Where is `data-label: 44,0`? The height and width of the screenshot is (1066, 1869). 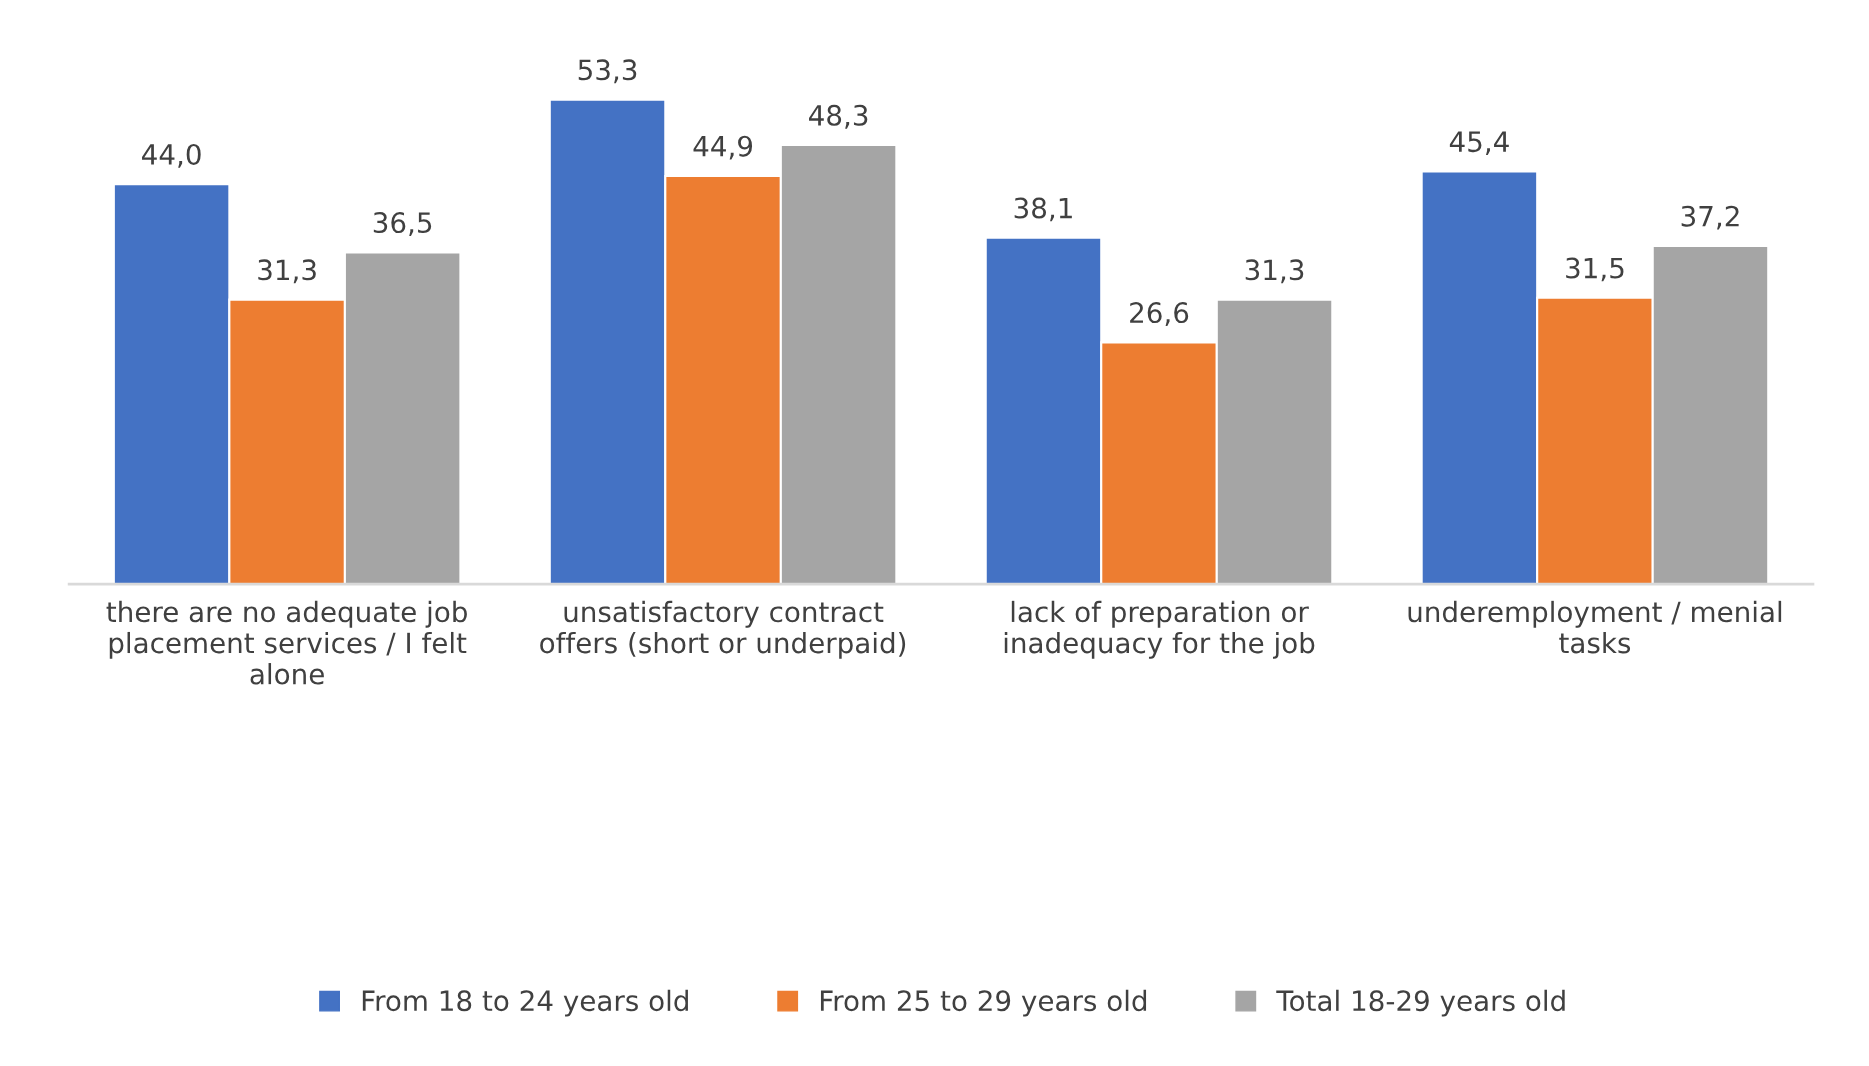
data-label: 44,0 is located at coordinates (171, 155).